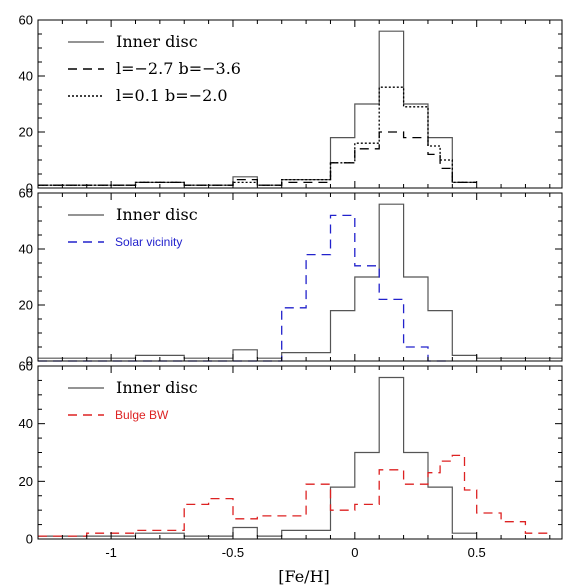 The height and width of the screenshot is (588, 570). Describe the element at coordinates (142, 415) in the screenshot. I see `legend-label: Bulge BW` at that location.